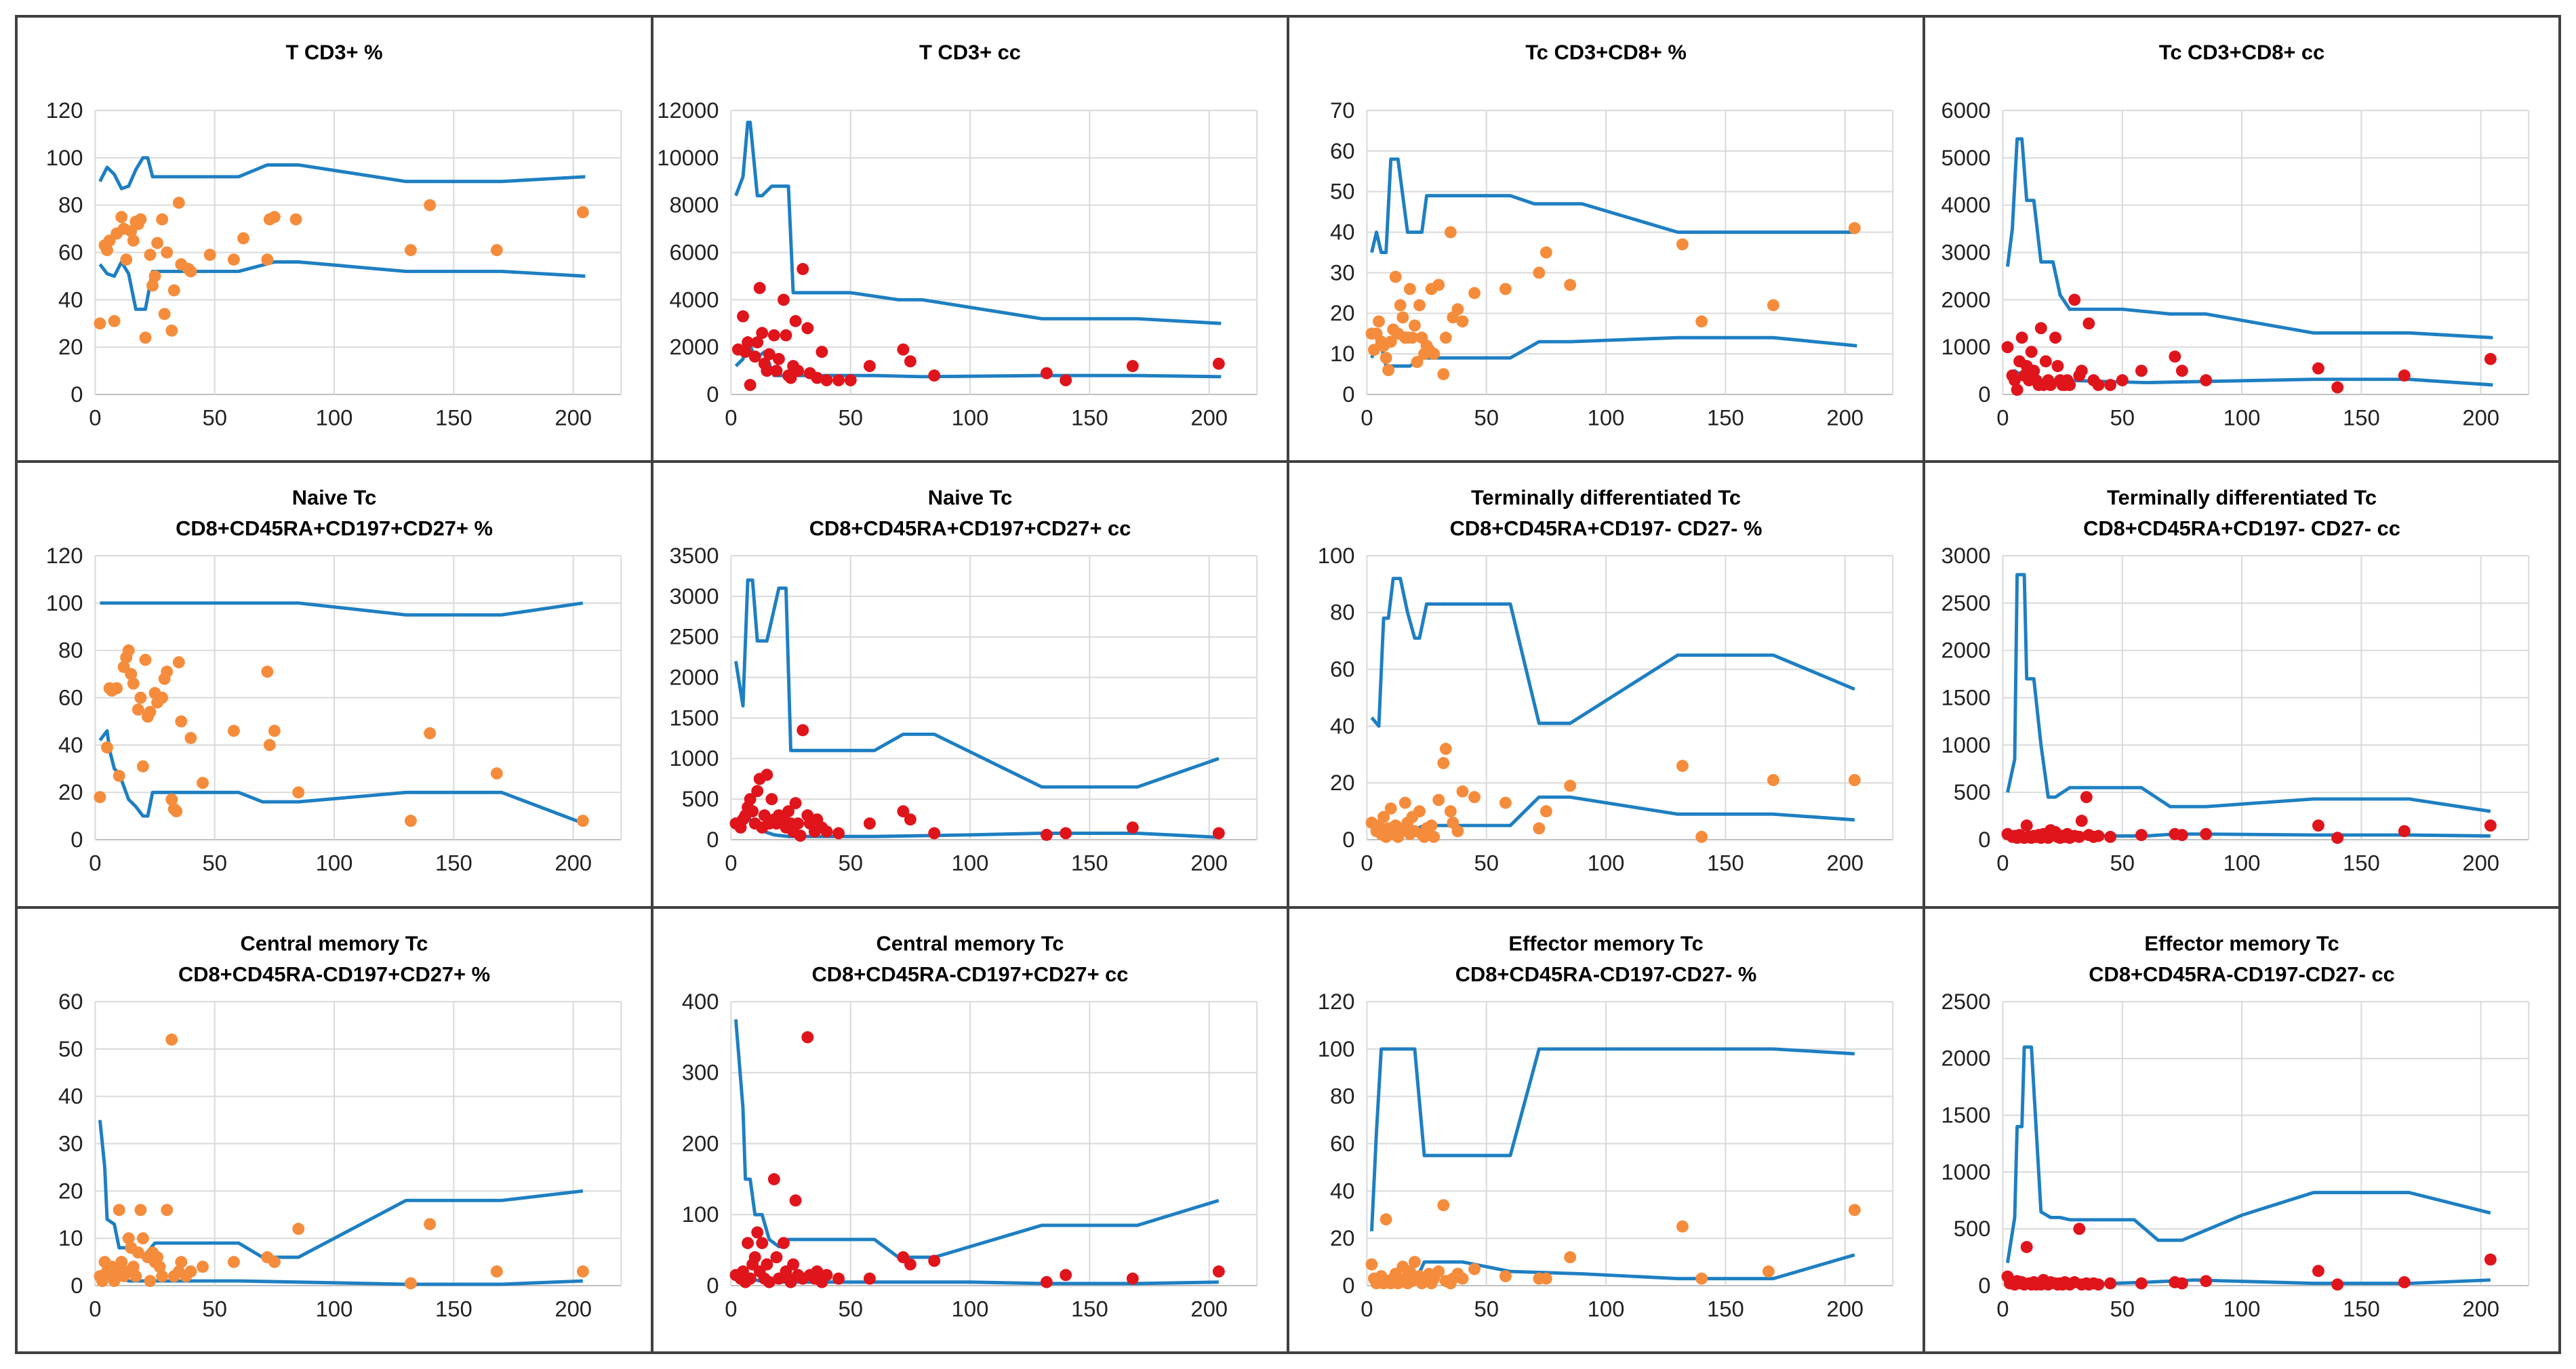  Describe the element at coordinates (1342, 111) in the screenshot. I see `y-tick-label: 70` at that location.